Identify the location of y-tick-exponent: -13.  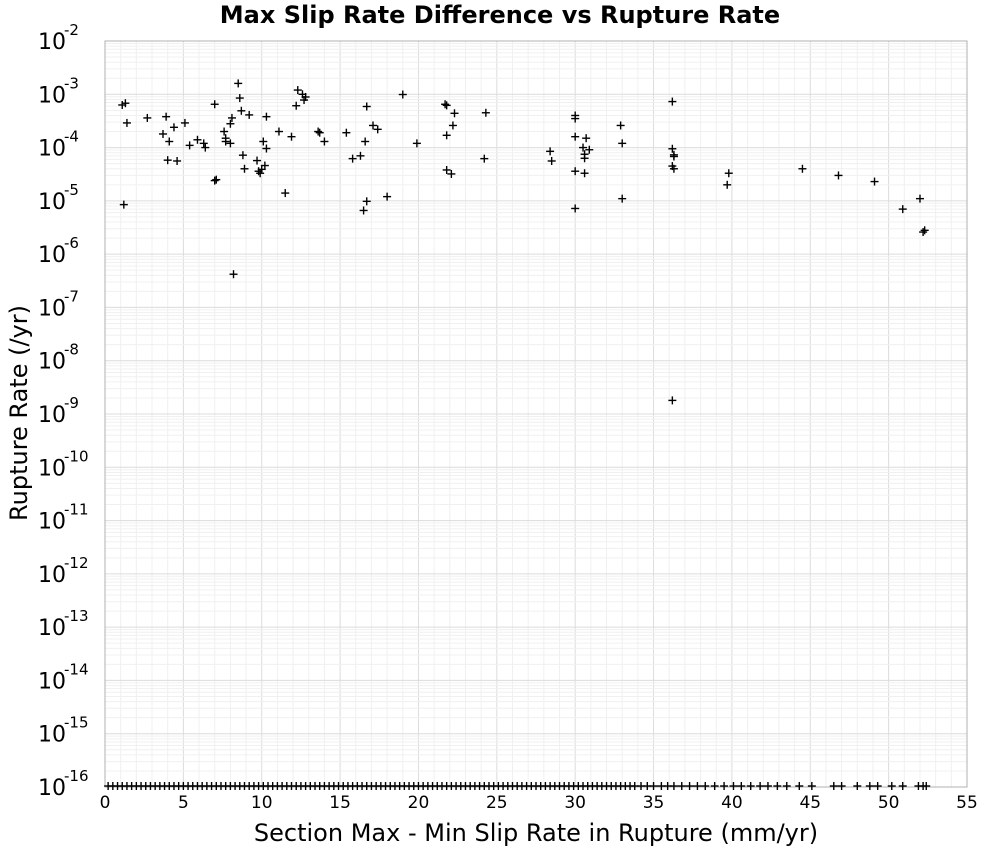
(76, 616).